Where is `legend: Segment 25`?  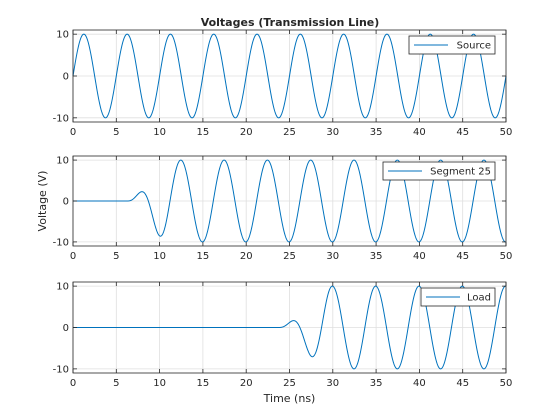
legend: Segment 25 is located at coordinates (439, 171).